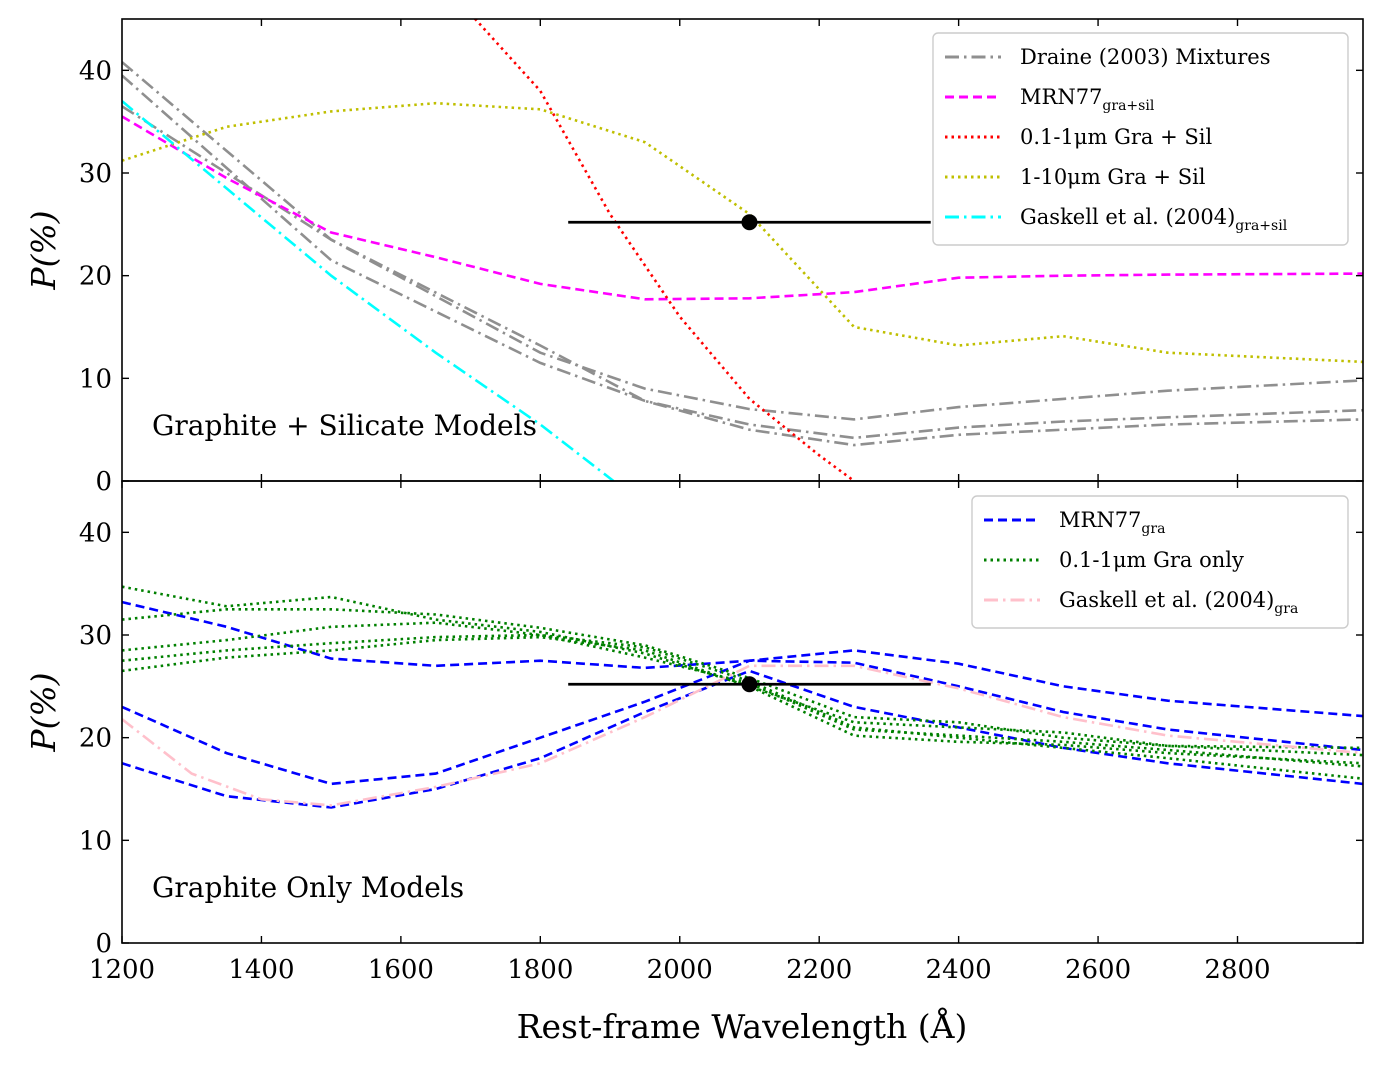 Image resolution: width=1383 pixels, height=1068 pixels. Describe the element at coordinates (95, 174) in the screenshot. I see `top-ytick-label: 30` at that location.